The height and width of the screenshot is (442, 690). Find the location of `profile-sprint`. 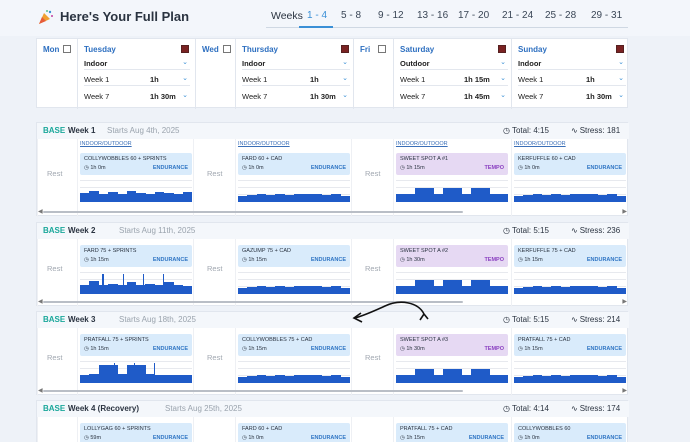

profile-sprint is located at coordinates (134, 373).